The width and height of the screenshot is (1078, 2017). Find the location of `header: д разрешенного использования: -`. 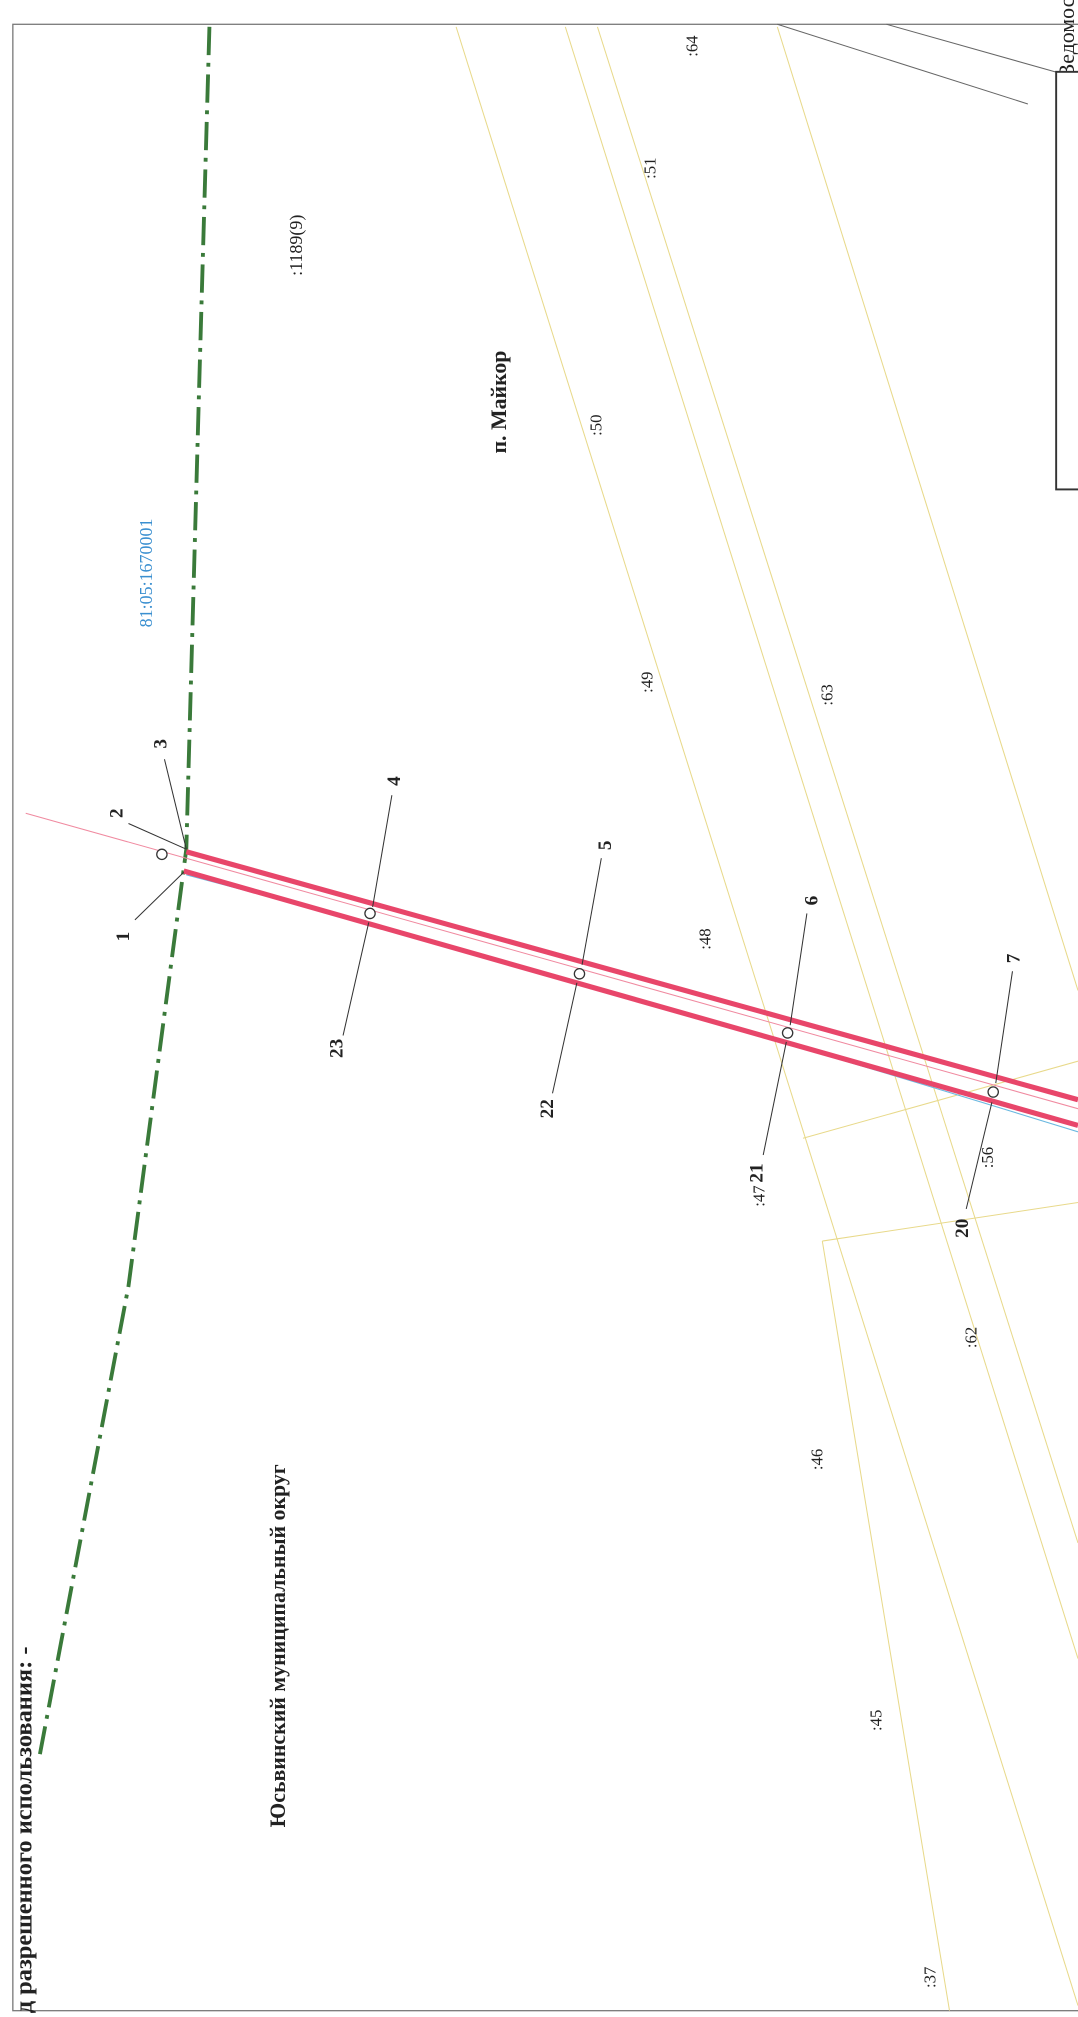

header: д разрешенного использования: - is located at coordinates (23, 1830).